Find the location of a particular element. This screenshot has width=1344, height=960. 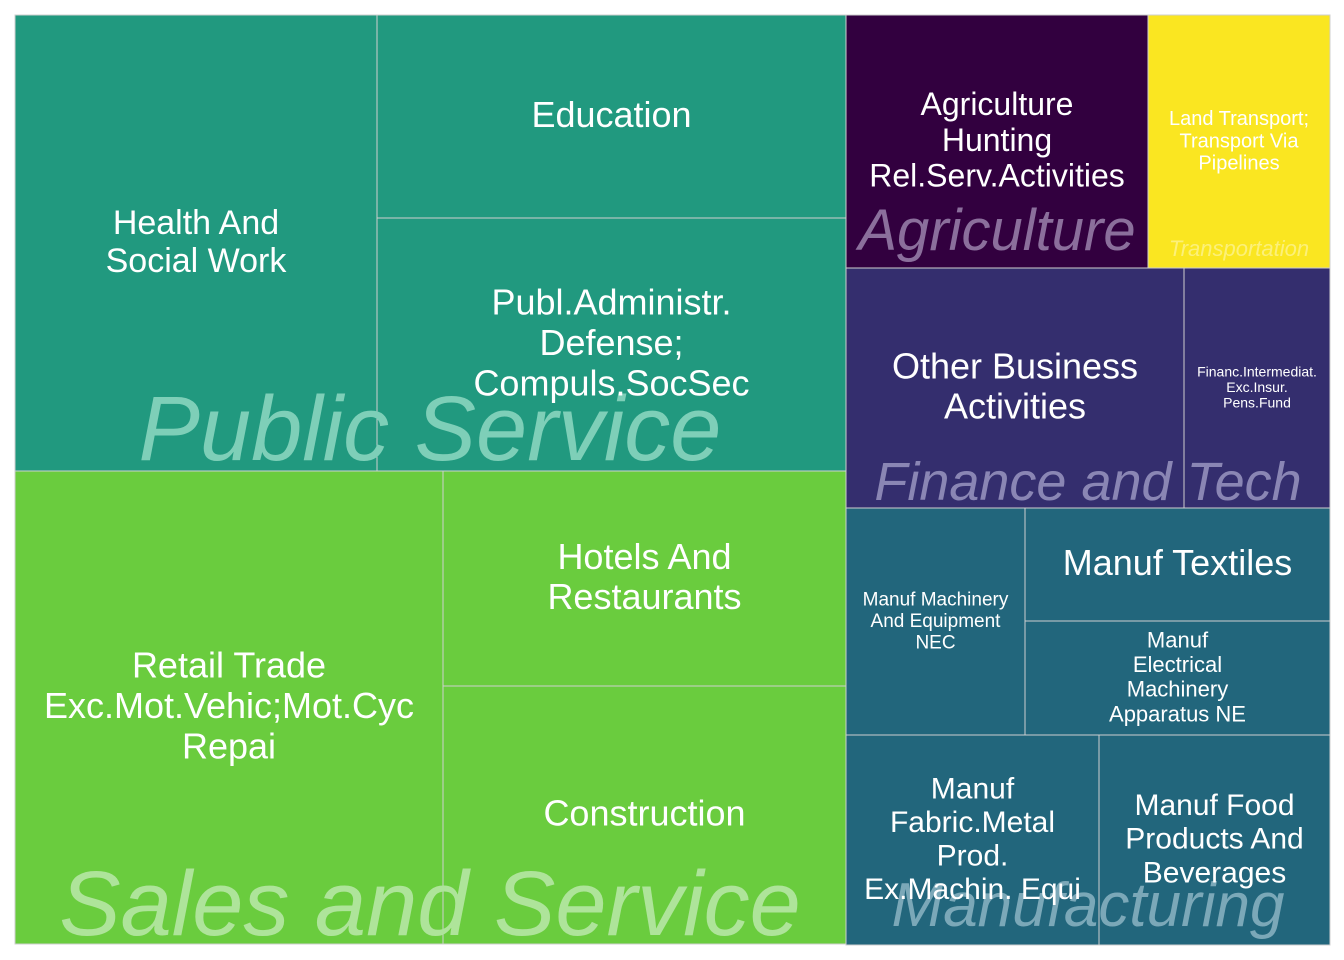

leaf-label-land-transport-transport-via-pipelines: Land Transport; Transport Via Pipelines is located at coordinates (1239, 141).